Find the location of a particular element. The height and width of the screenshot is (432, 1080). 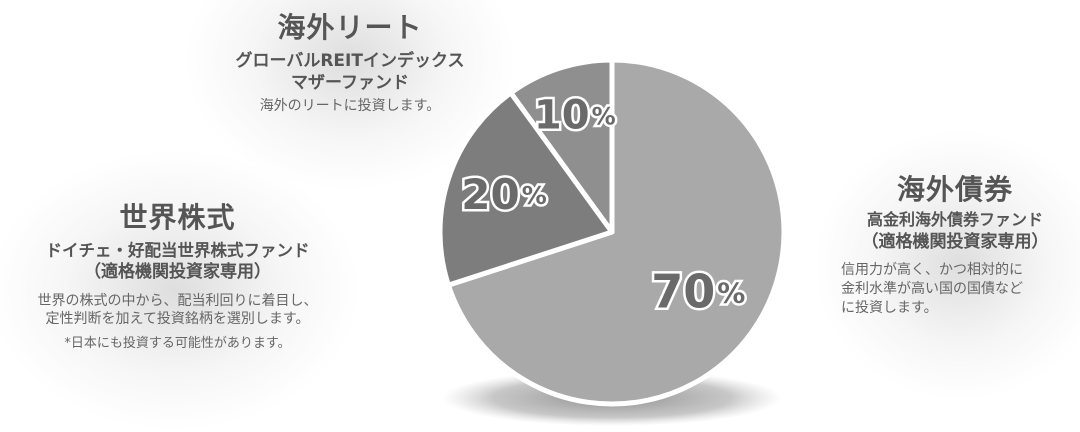

equity-desc-line1: 世界の株式の中から、配当利回りに着目し、 is located at coordinates (177, 300).